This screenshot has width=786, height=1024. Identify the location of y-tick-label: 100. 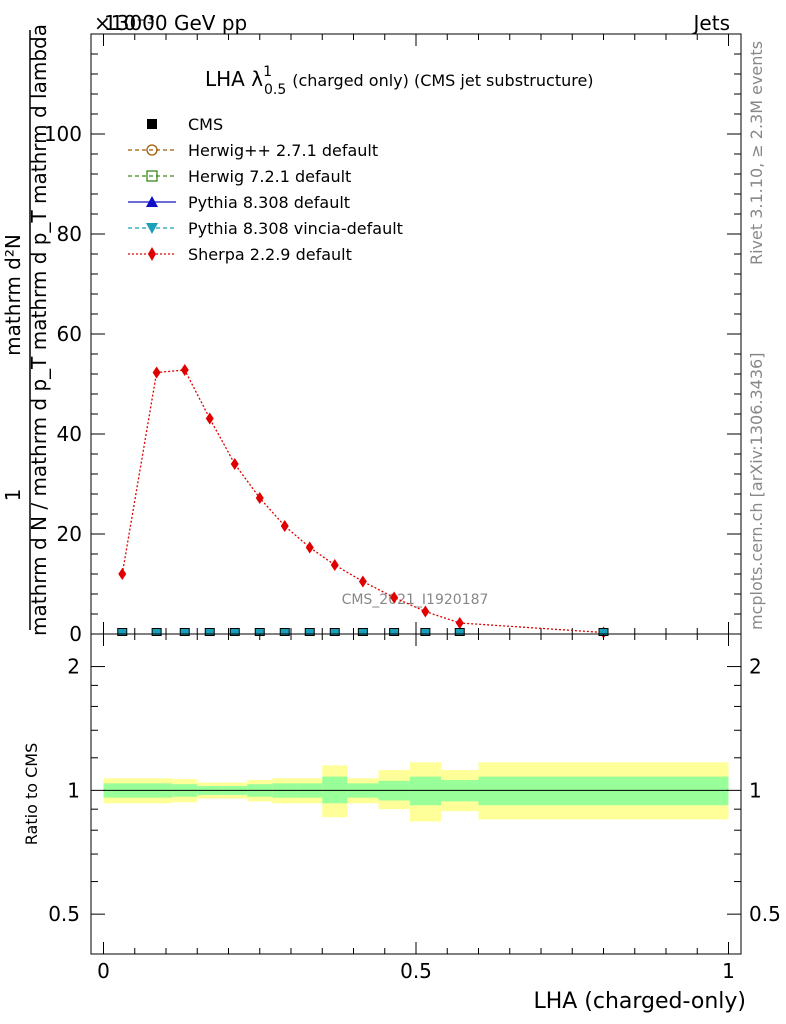
(63, 134).